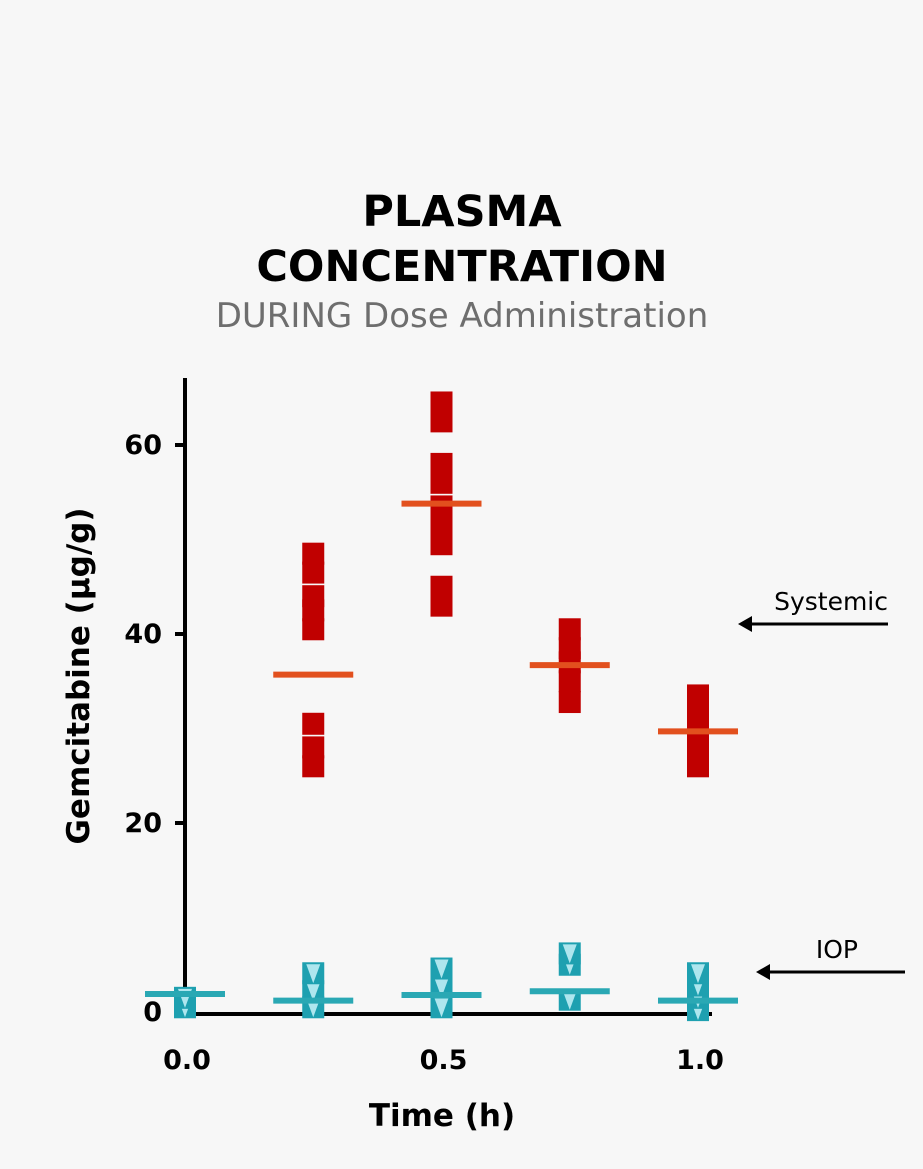 The image size is (923, 1169). I want to click on systemic-annotation-label: Systemic, so click(831, 601).